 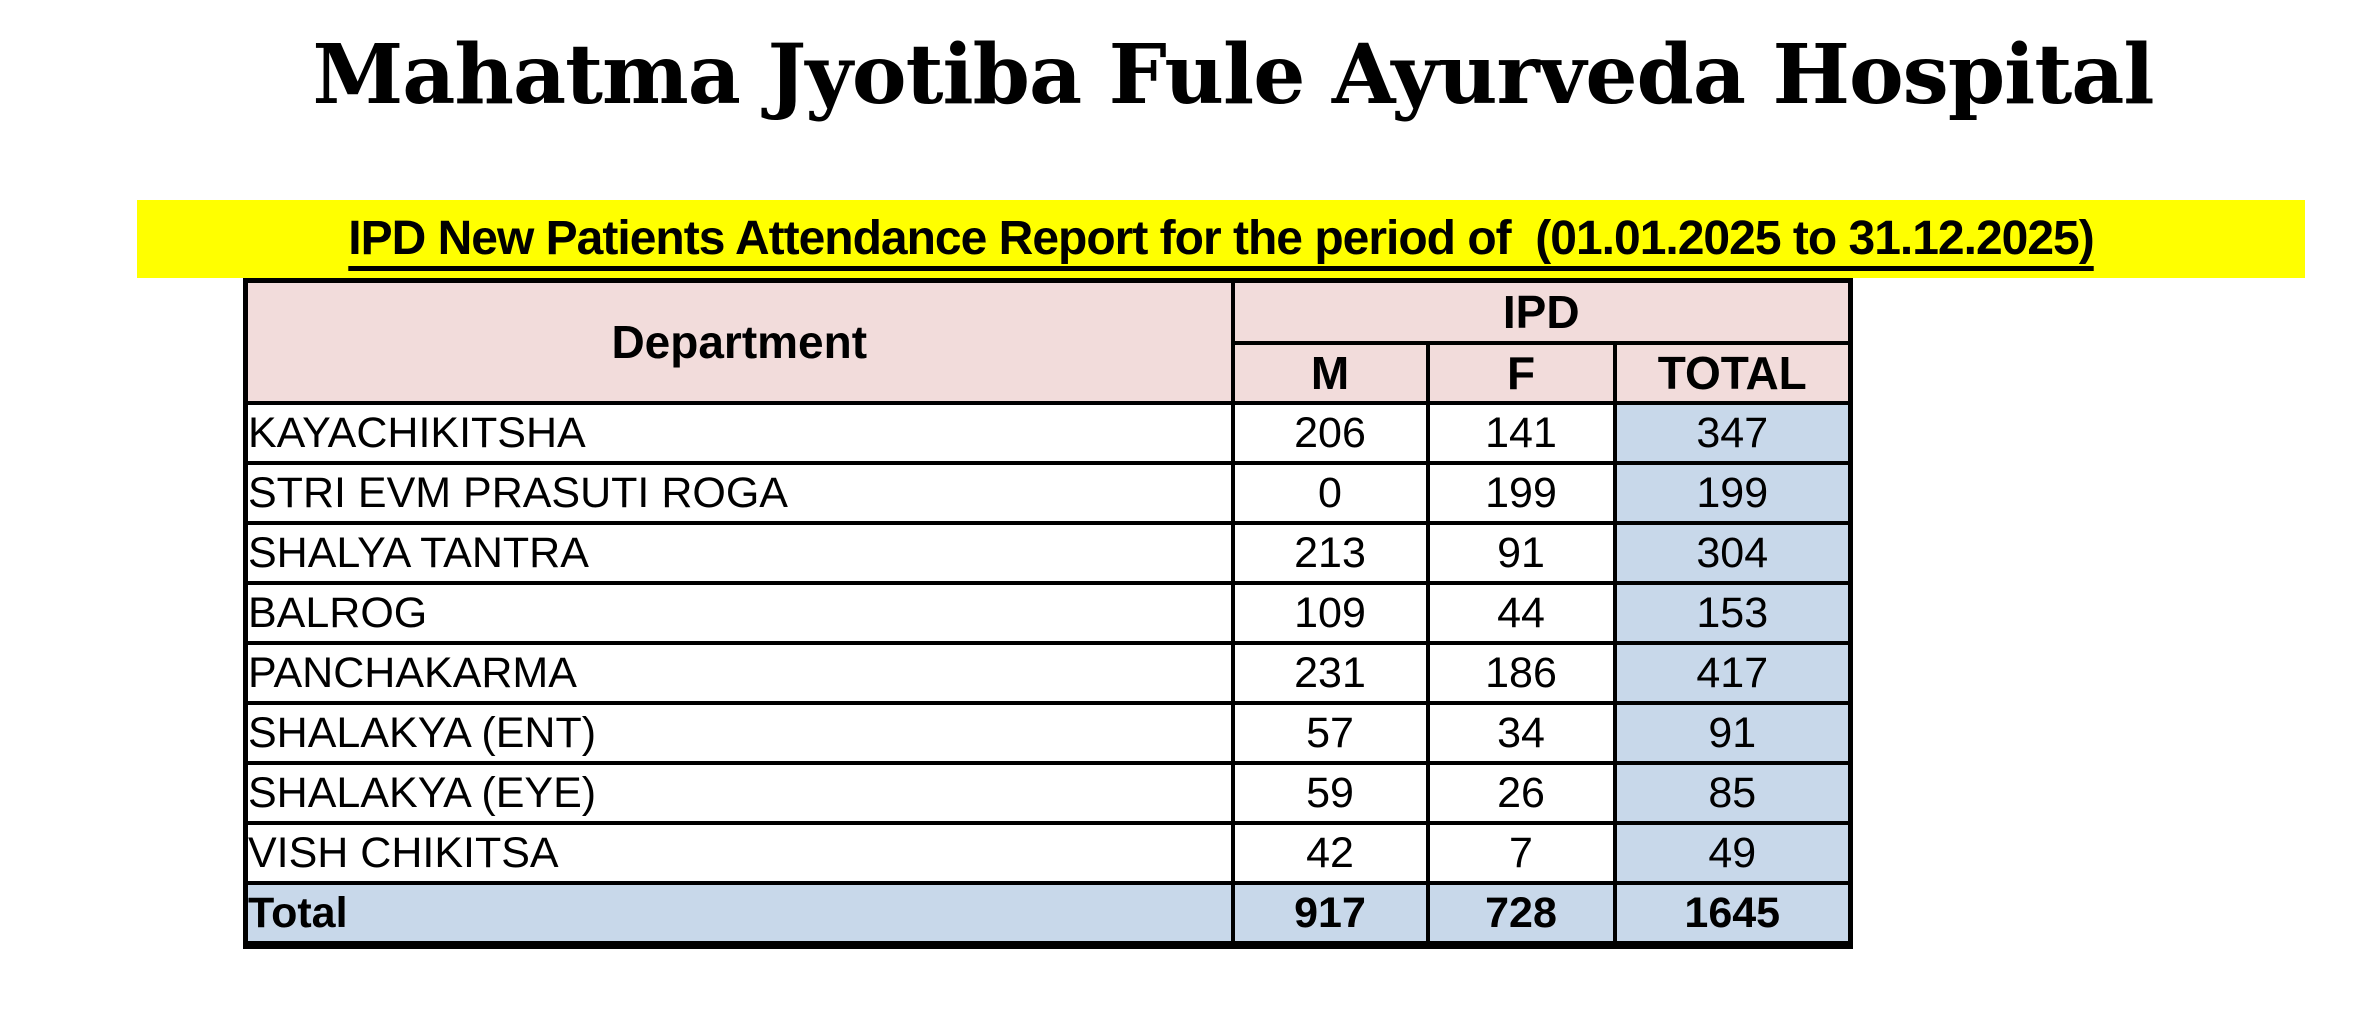 I want to click on table-row: SHALYA TANTRA 213 91 304, so click(x=1048, y=553).